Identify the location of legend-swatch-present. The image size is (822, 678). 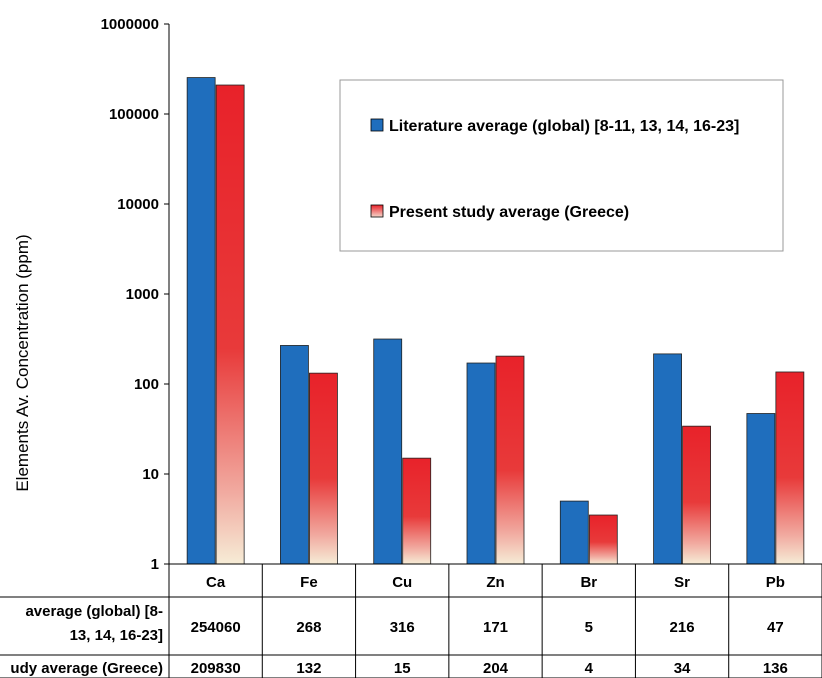
(377, 211).